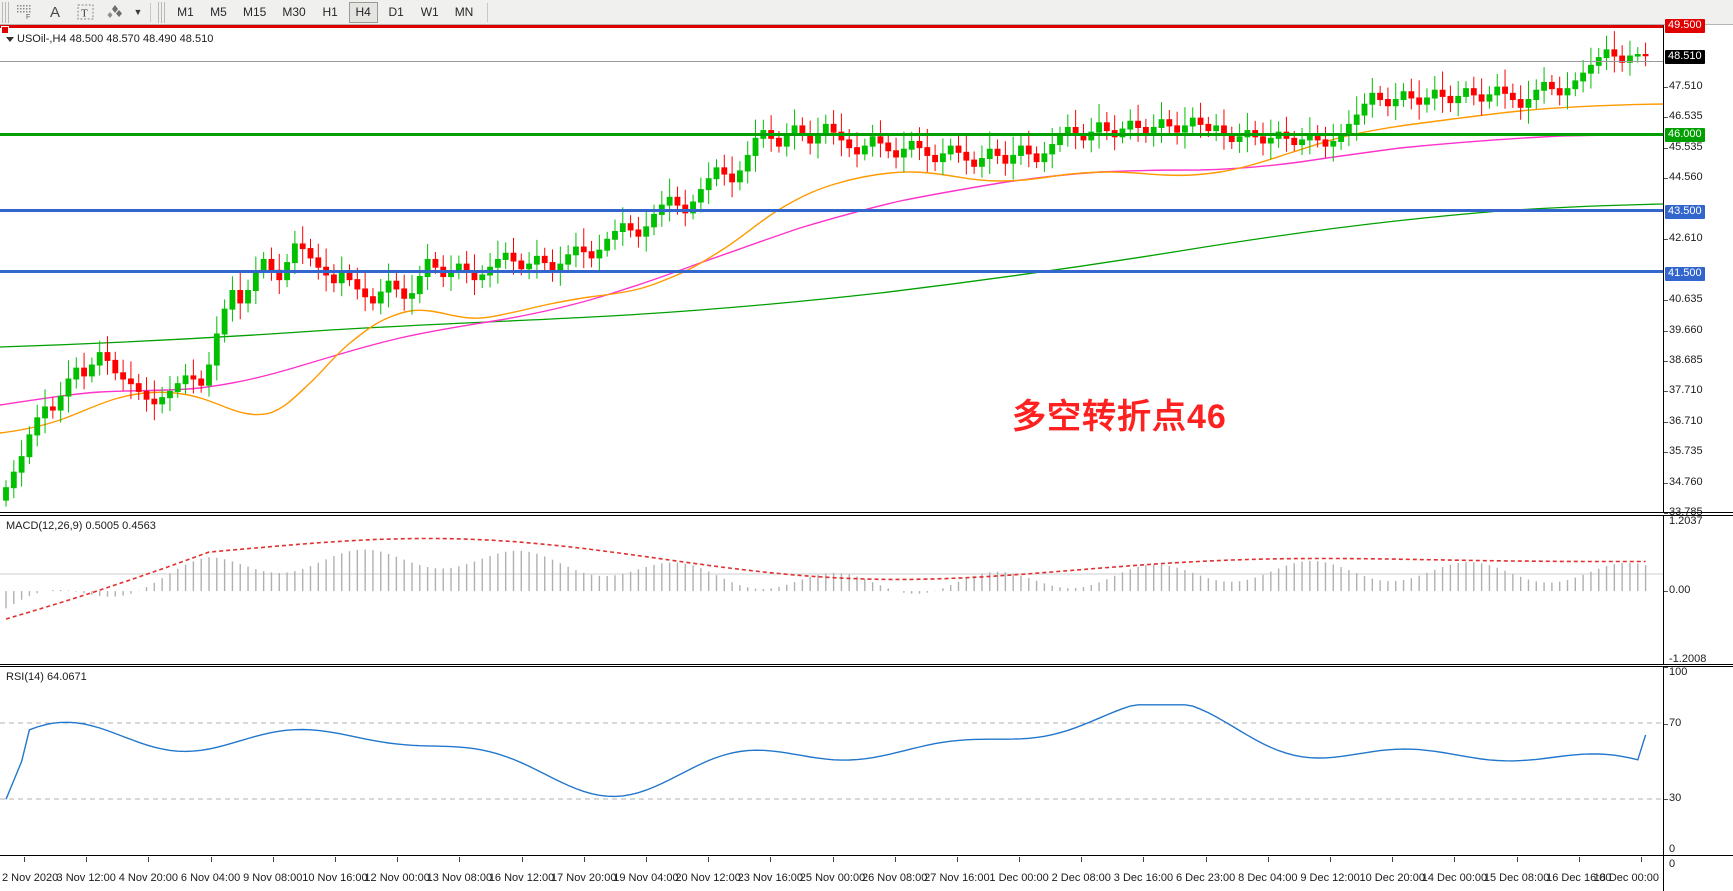 Image resolution: width=1733 pixels, height=891 pixels. Describe the element at coordinates (54, 12) in the screenshot. I see `text-a-icon: A` at that location.